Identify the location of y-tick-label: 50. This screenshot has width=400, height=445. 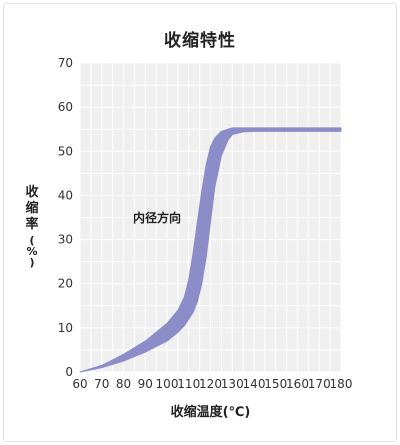
(65, 151).